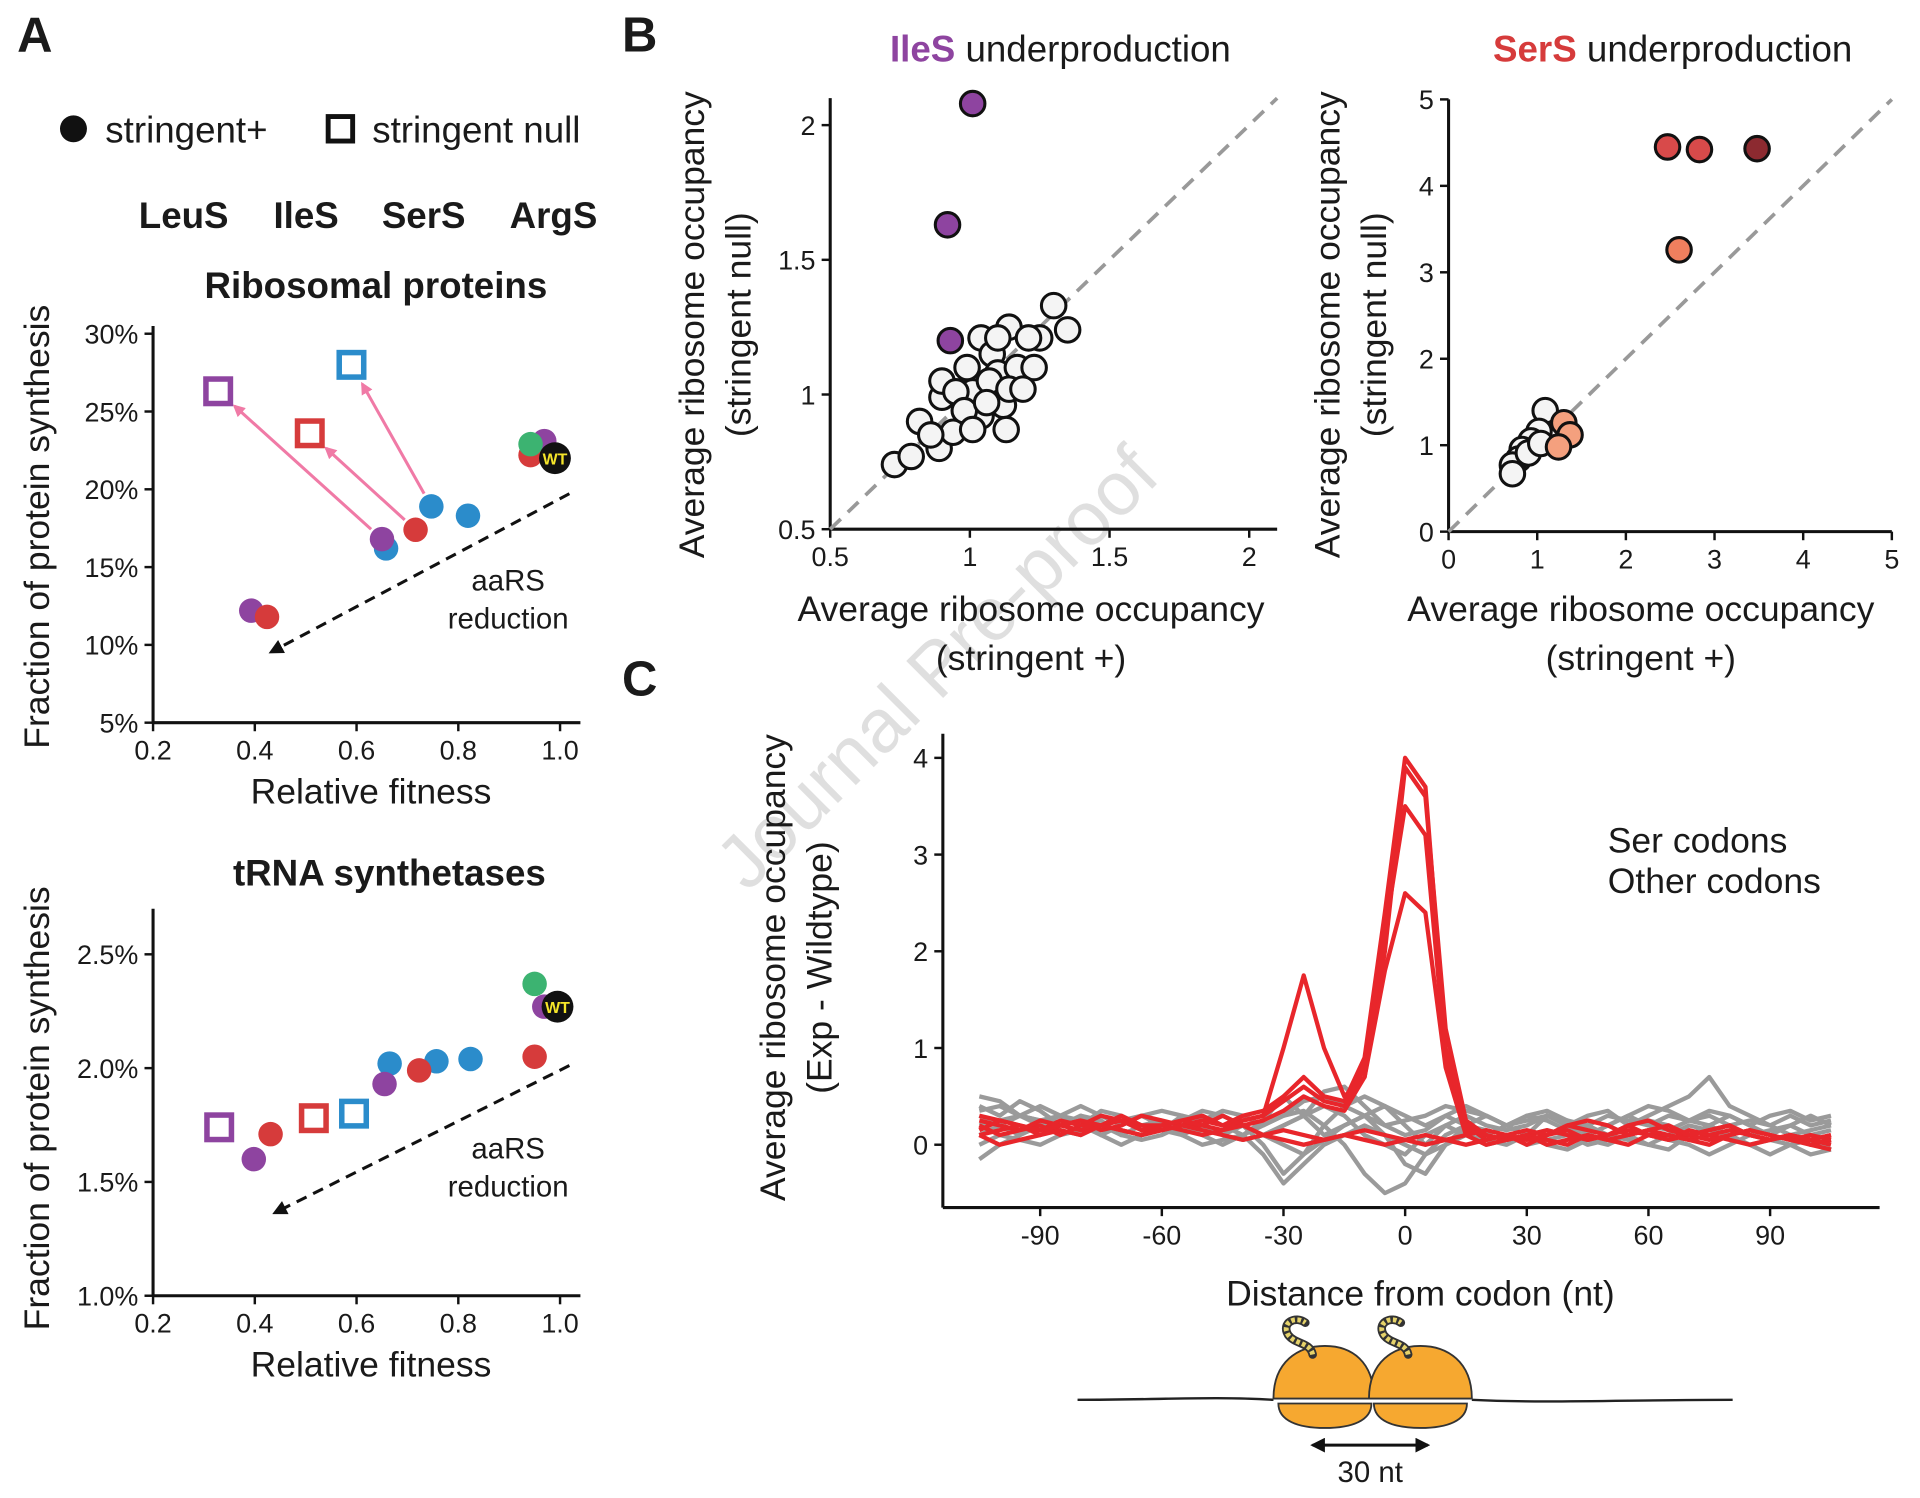 The width and height of the screenshot is (1920, 1498). Describe the element at coordinates (1405, 1384) in the screenshot. I see `ribosome-diagram` at that location.